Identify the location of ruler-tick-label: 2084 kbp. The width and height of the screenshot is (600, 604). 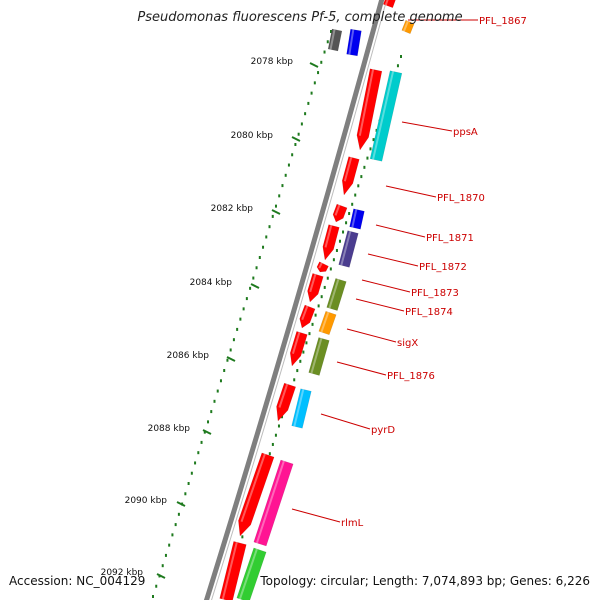
(211, 283).